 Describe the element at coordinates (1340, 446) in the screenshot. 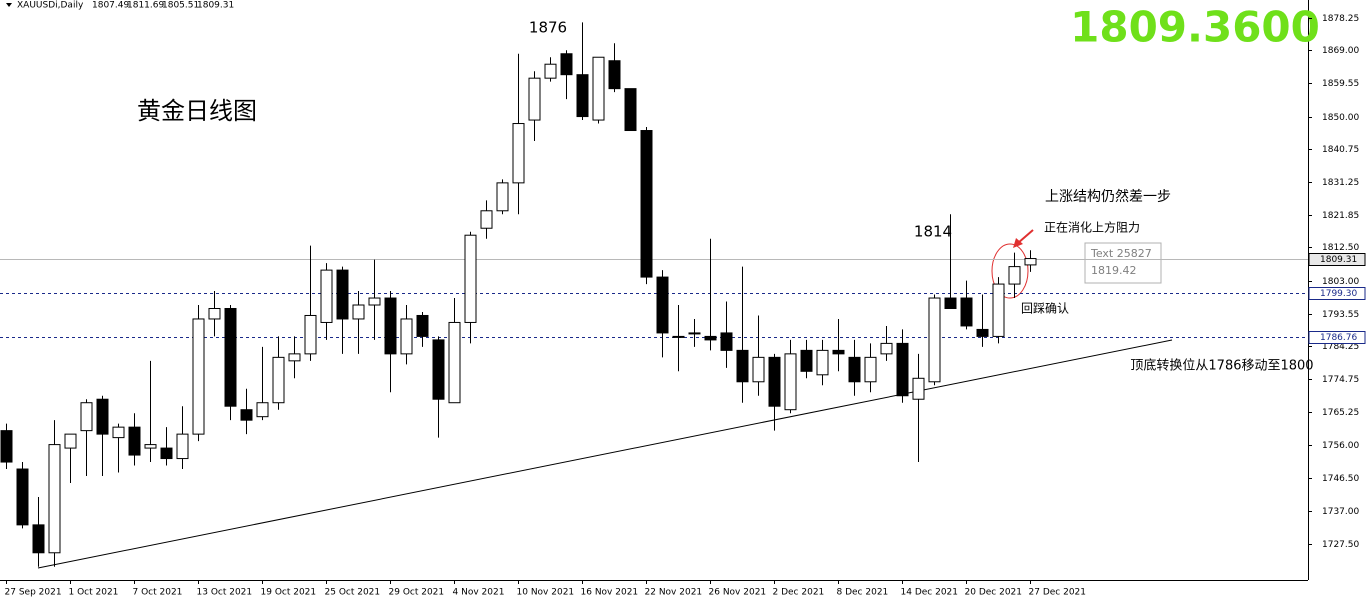

I see `y-tick-label: 1756.00` at that location.